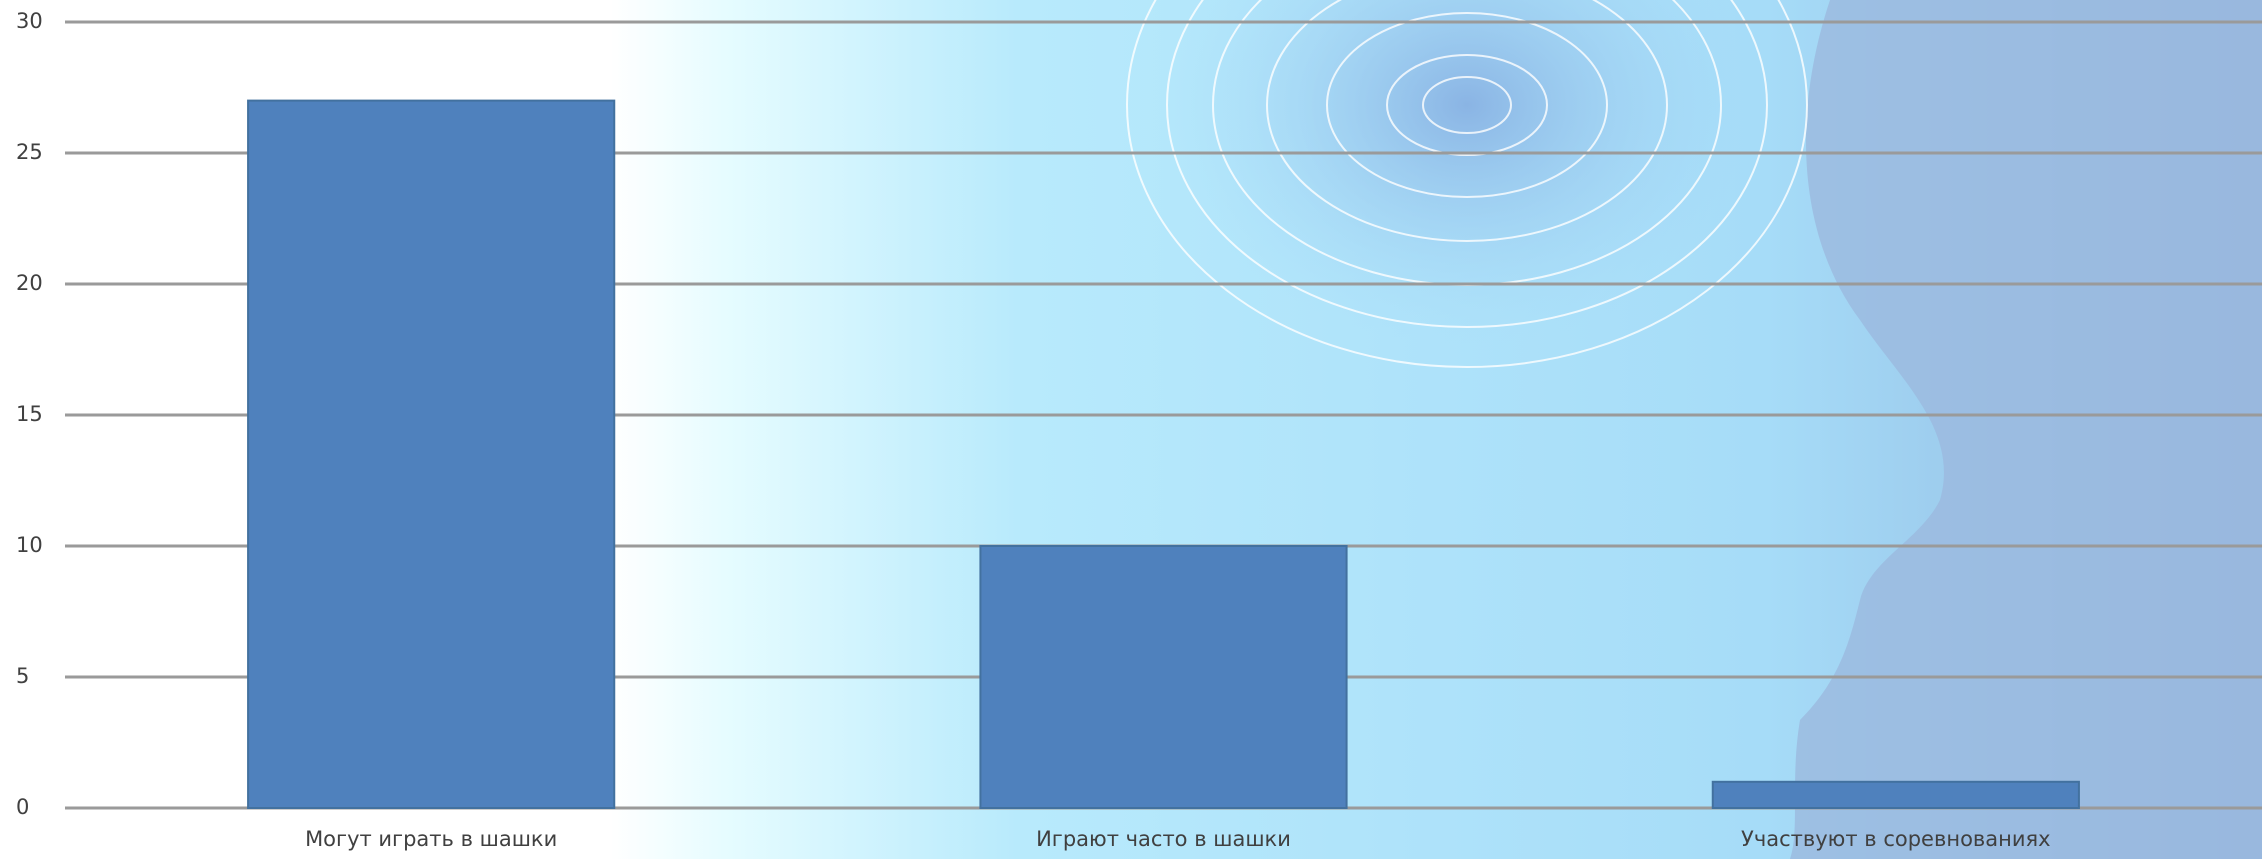 Image resolution: width=2262 pixels, height=859 pixels. I want to click on y-tick-label: 15, so click(29, 414).